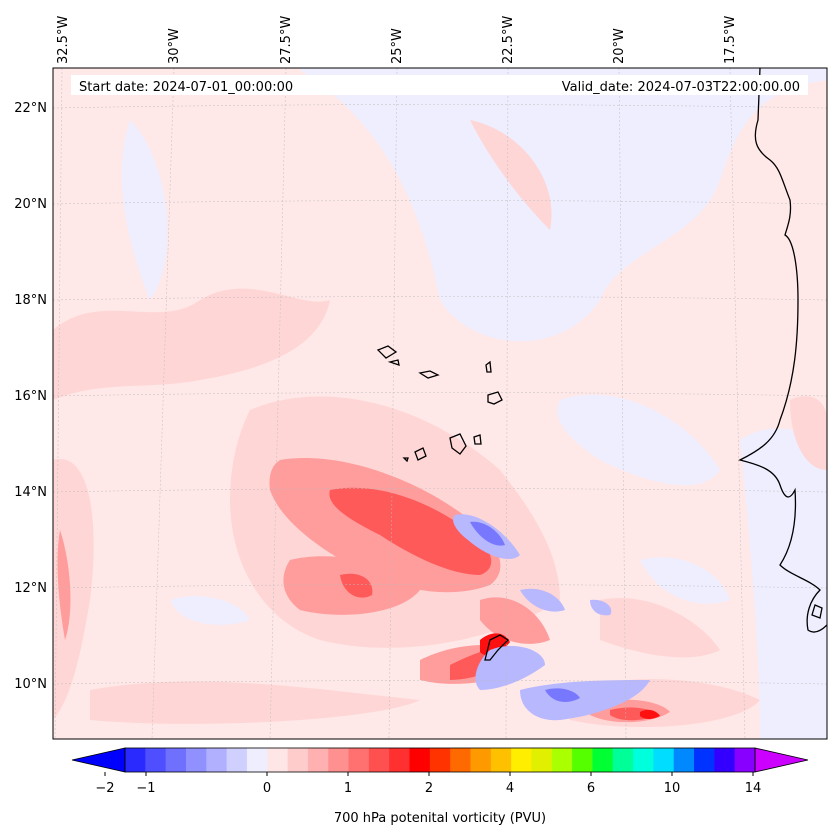 This screenshot has height=836, width=837. I want to click on start-date-label: Start date: 2024-07-01_00:00:00, so click(186, 87).